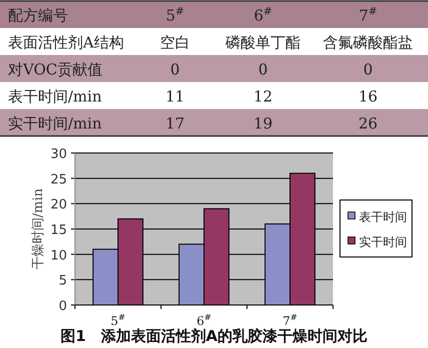  I want to click on x-tick-label: 5$^{#}$, so click(118, 320).